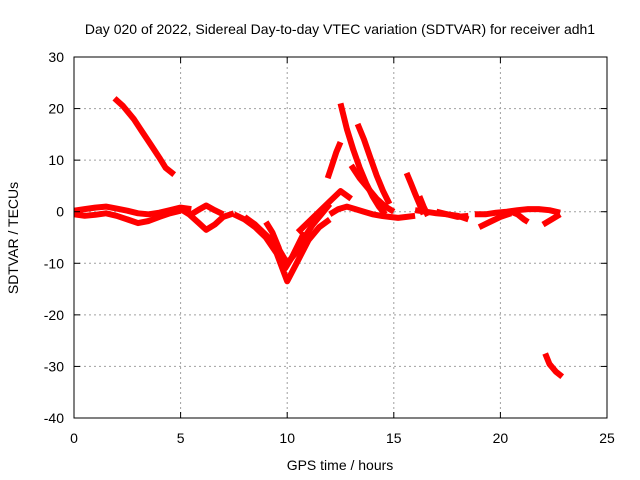 This screenshot has width=640, height=480. Describe the element at coordinates (74, 438) in the screenshot. I see `x-tick-label: 0` at that location.